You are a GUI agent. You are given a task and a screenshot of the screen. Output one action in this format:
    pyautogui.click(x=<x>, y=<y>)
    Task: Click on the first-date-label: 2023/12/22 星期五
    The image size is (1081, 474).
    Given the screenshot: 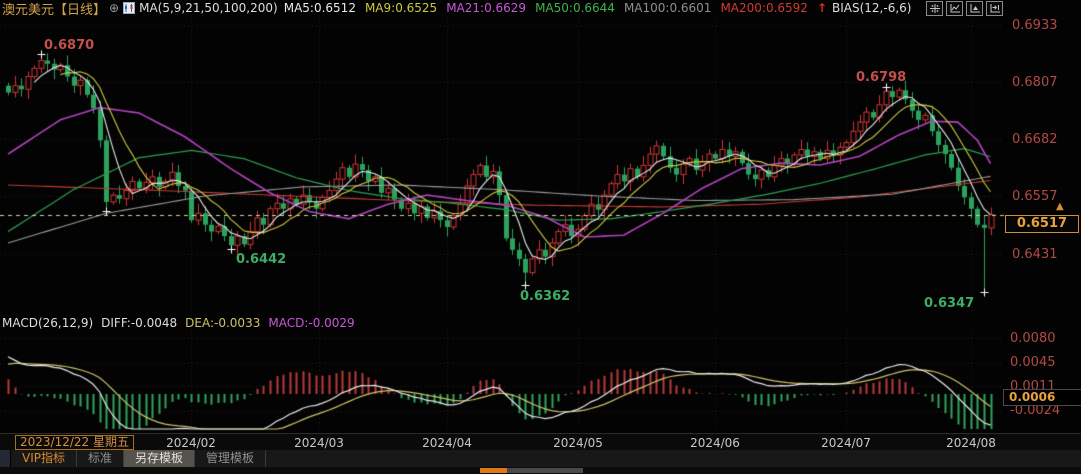 What is the action you would take?
    pyautogui.click(x=74, y=442)
    